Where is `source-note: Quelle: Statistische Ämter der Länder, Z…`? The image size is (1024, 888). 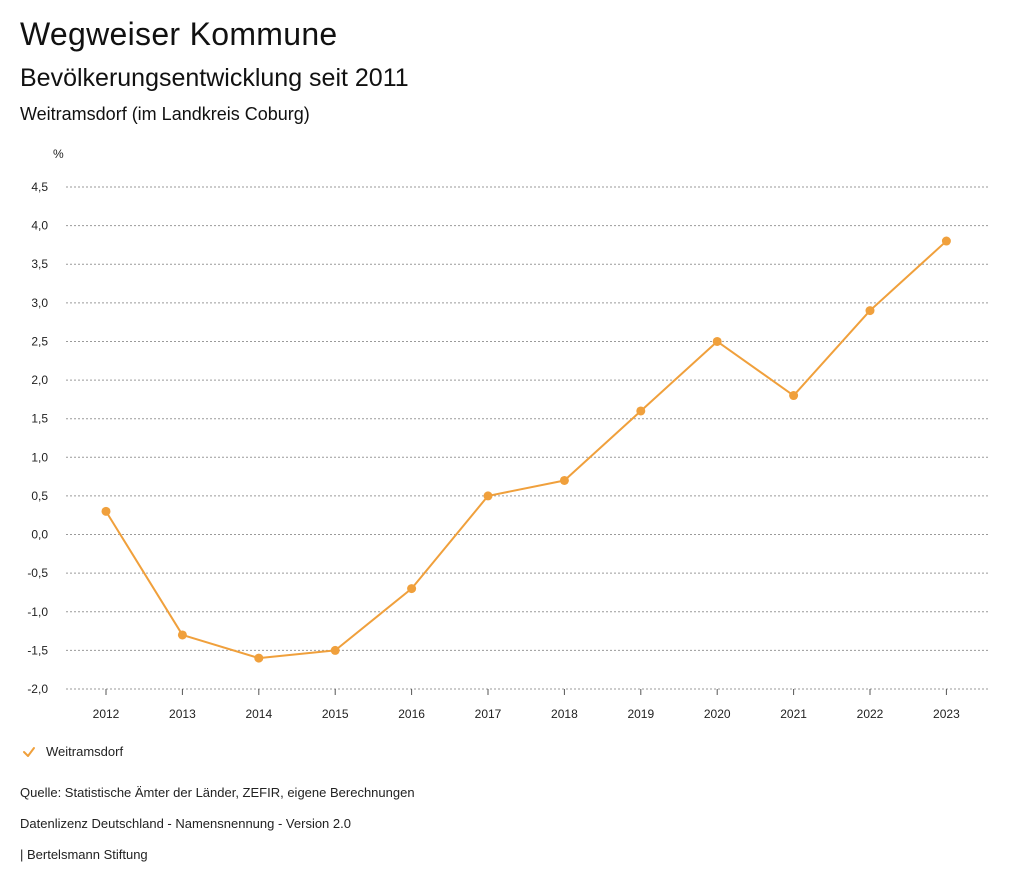 source-note: Quelle: Statistische Ämter der Länder, Z… is located at coordinates (217, 792).